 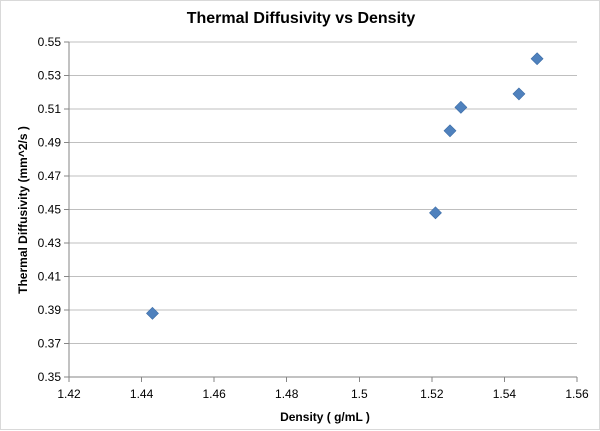 What do you see at coordinates (50, 310) in the screenshot?
I see `y-tick-label: 0.39` at bounding box center [50, 310].